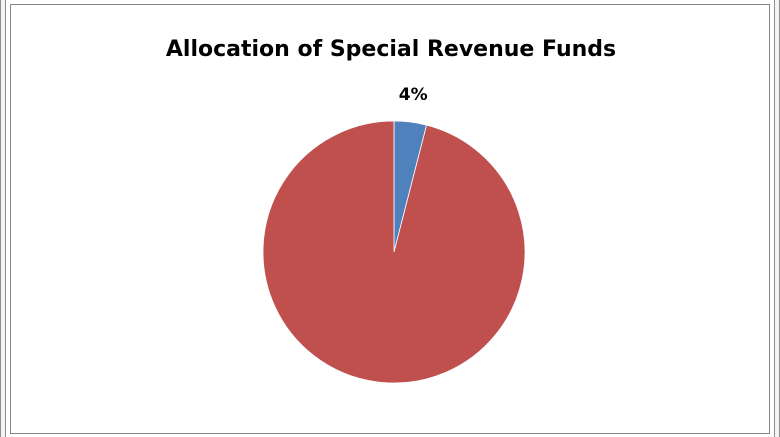 The image size is (780, 437). Describe the element at coordinates (3, 218) in the screenshot. I see `left-frame-edge` at that location.